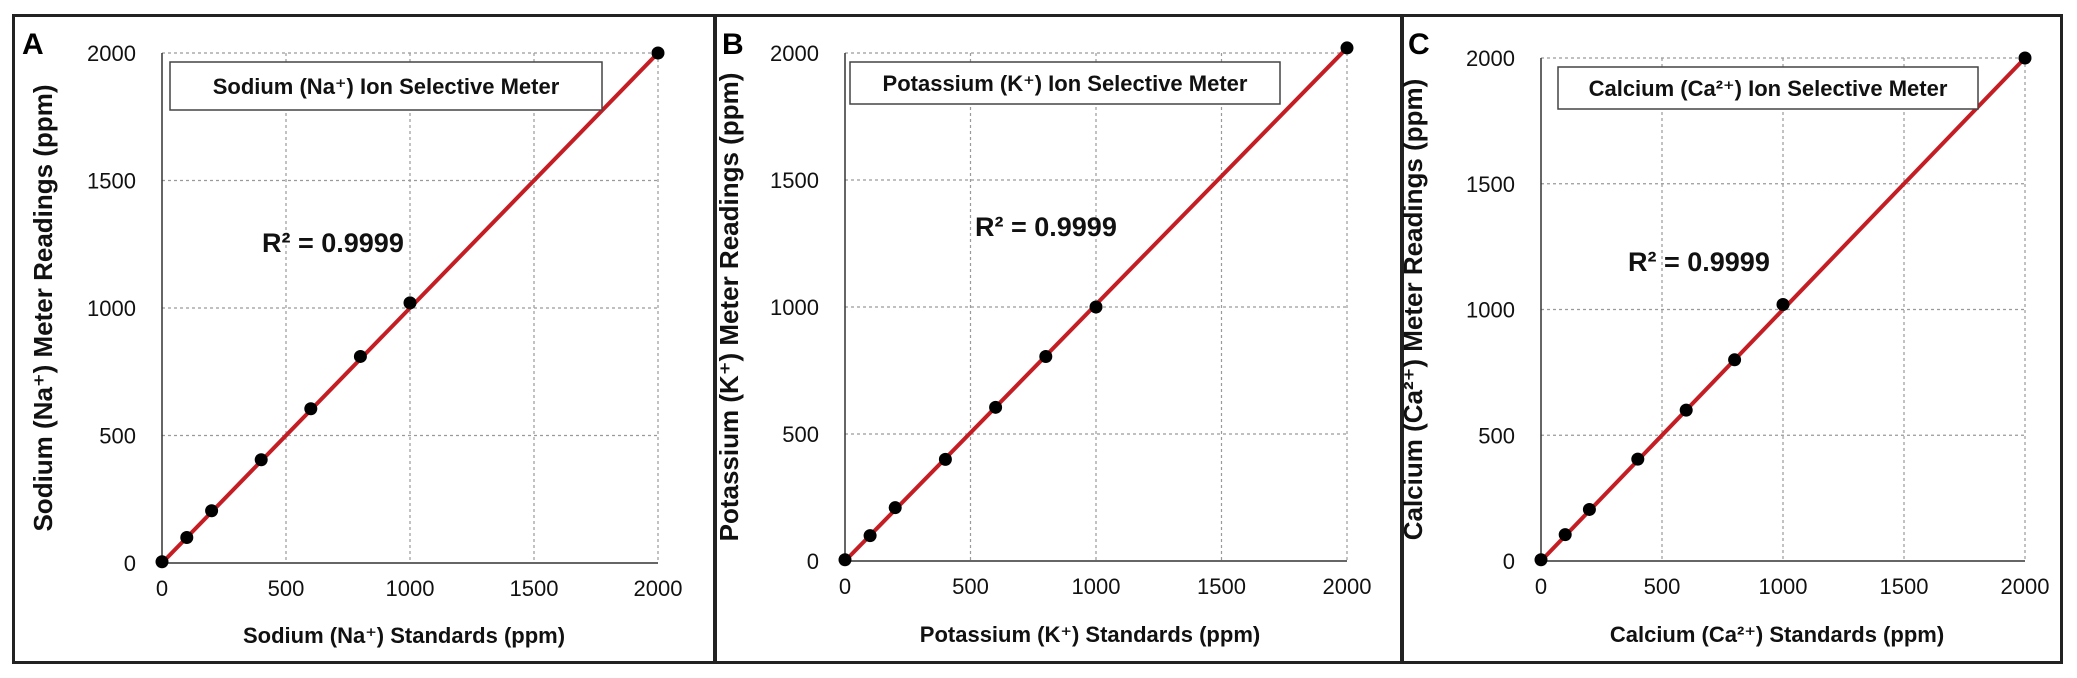  I want to click on y-axis-label: Potassium (K⁺) Meter Readings (ppm), so click(729, 307).